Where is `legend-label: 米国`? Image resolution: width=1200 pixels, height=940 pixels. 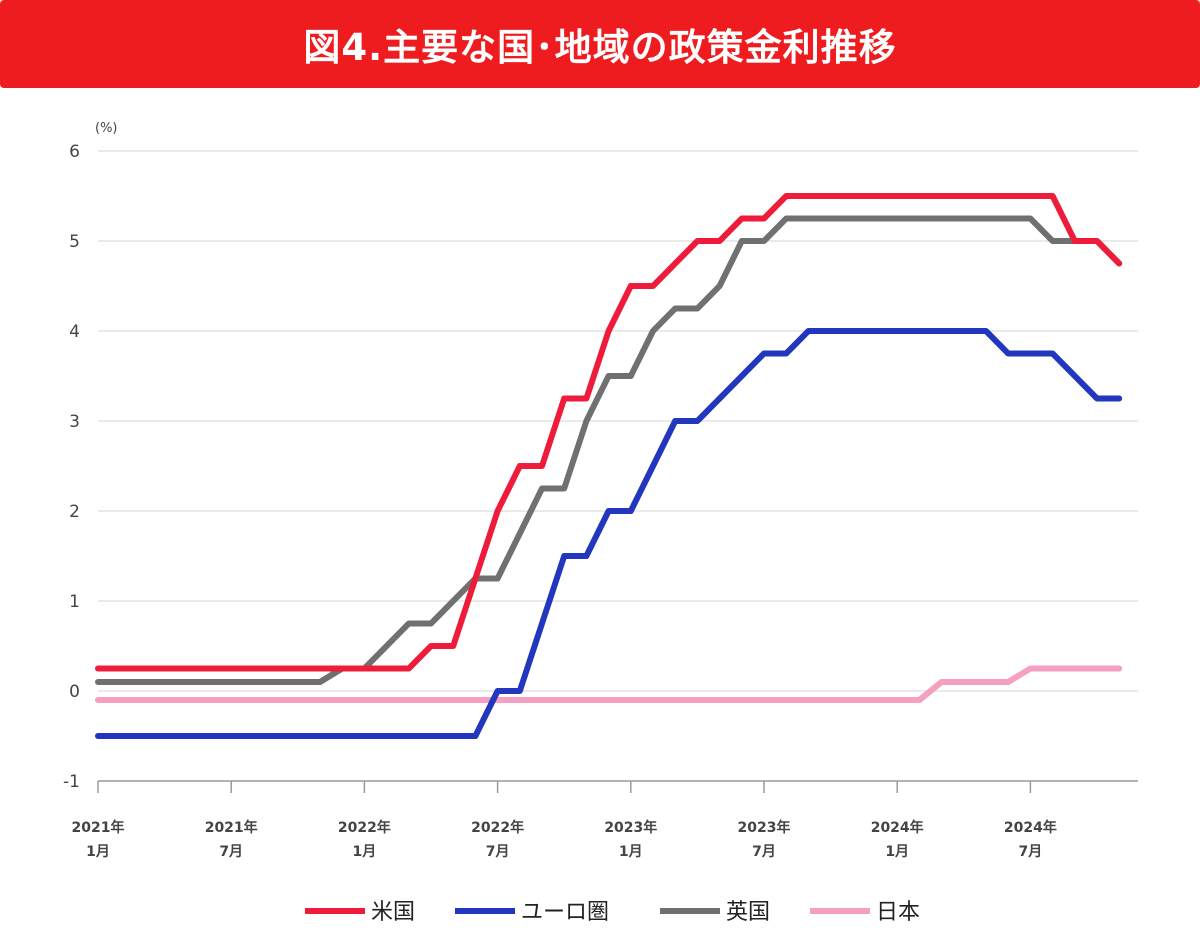 legend-label: 米国 is located at coordinates (393, 912).